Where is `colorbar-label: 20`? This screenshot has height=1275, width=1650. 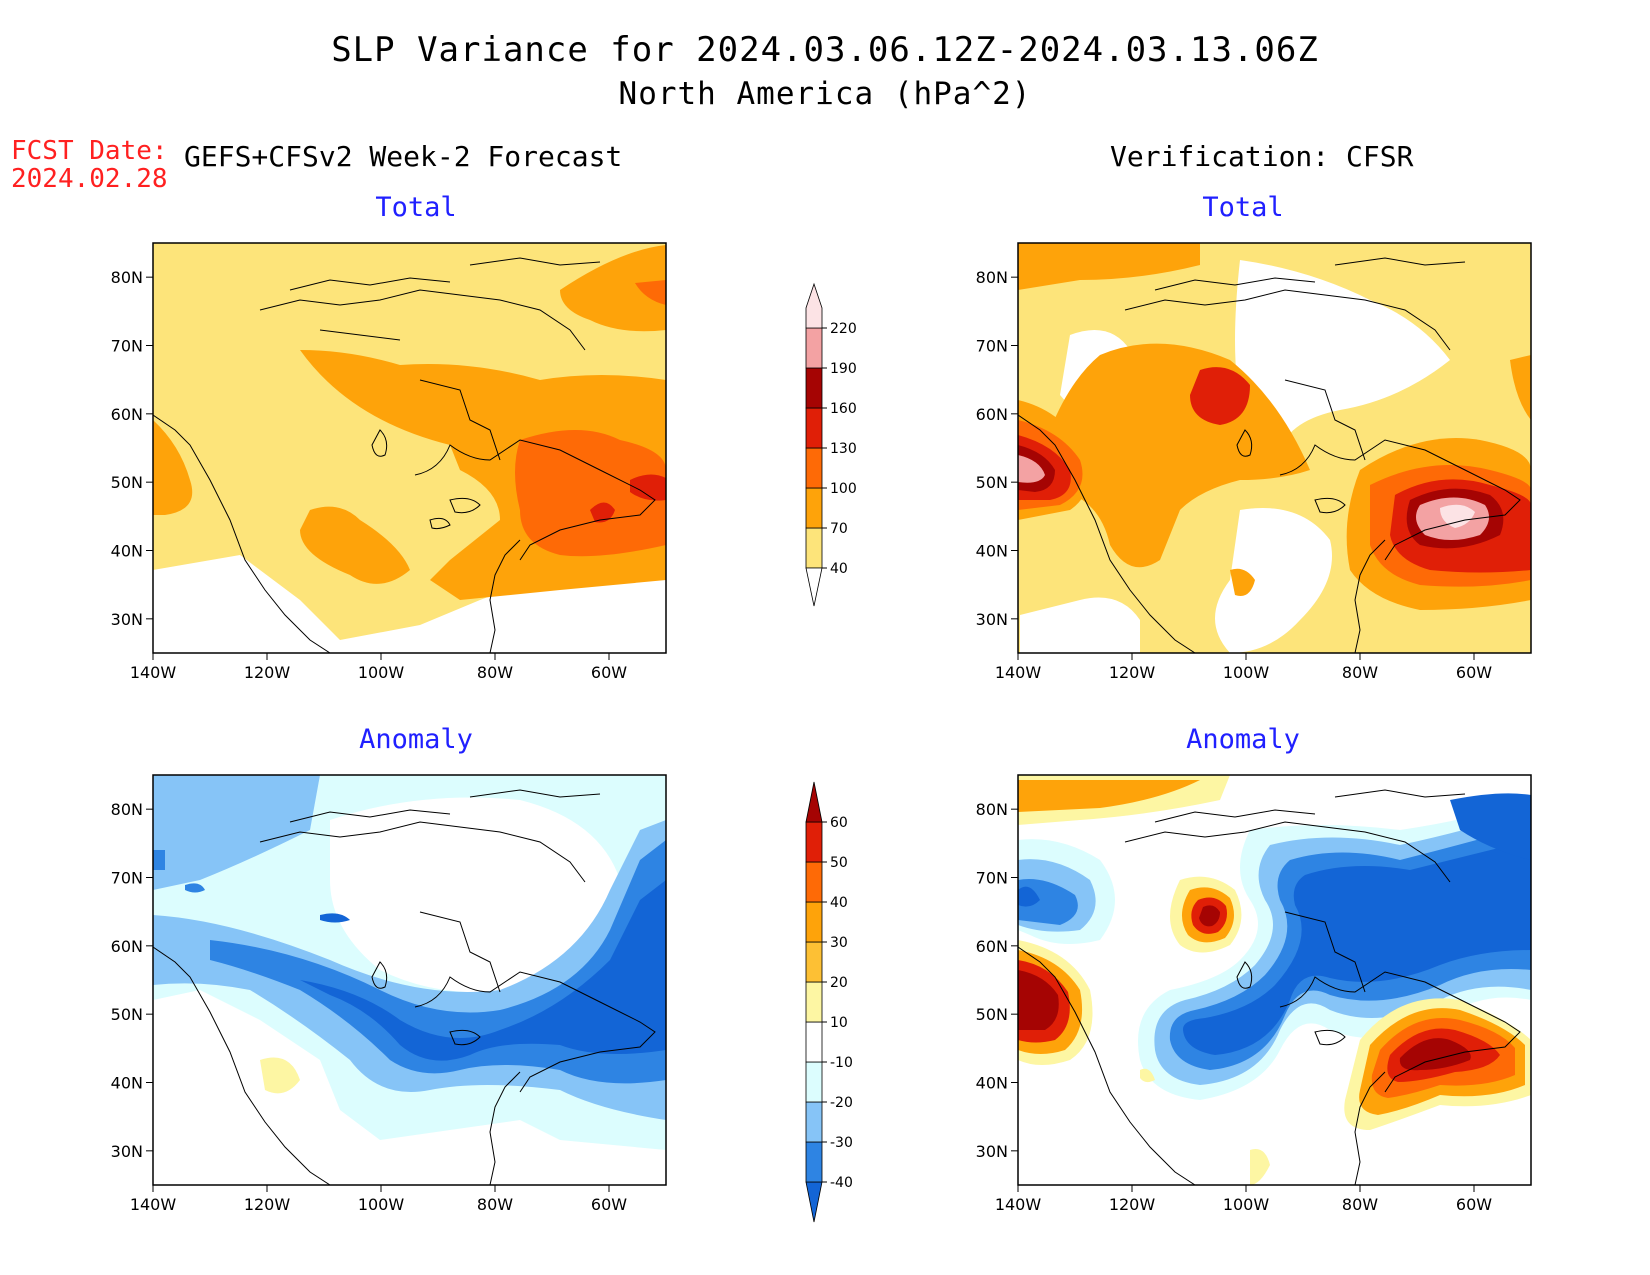 colorbar-label: 20 is located at coordinates (839, 983).